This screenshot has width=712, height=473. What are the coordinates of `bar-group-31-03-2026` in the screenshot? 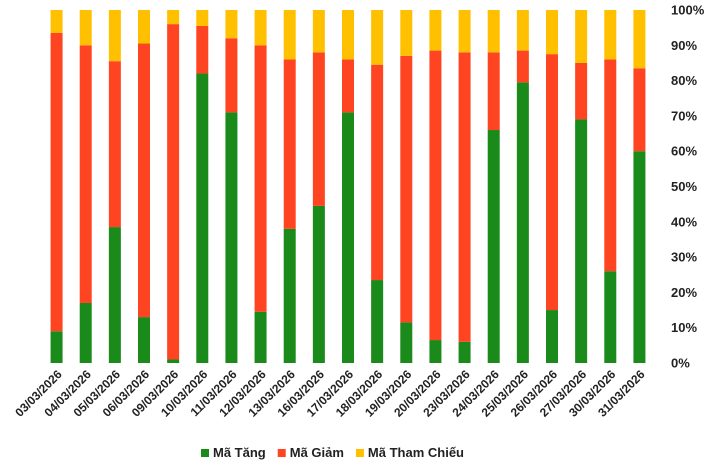 It's located at (639, 186).